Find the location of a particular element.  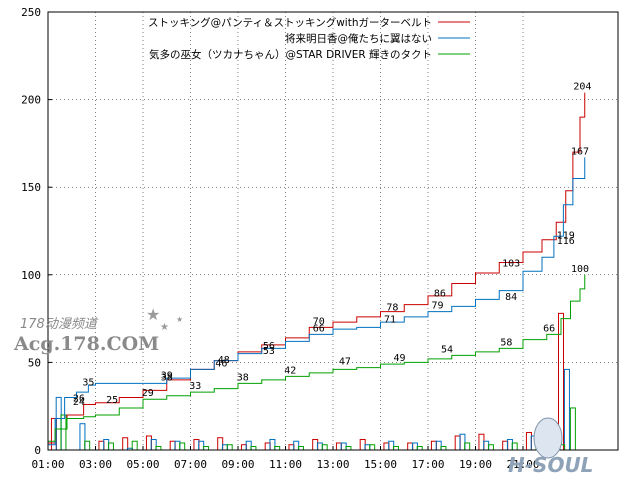

data-label: 204 is located at coordinates (582, 87).